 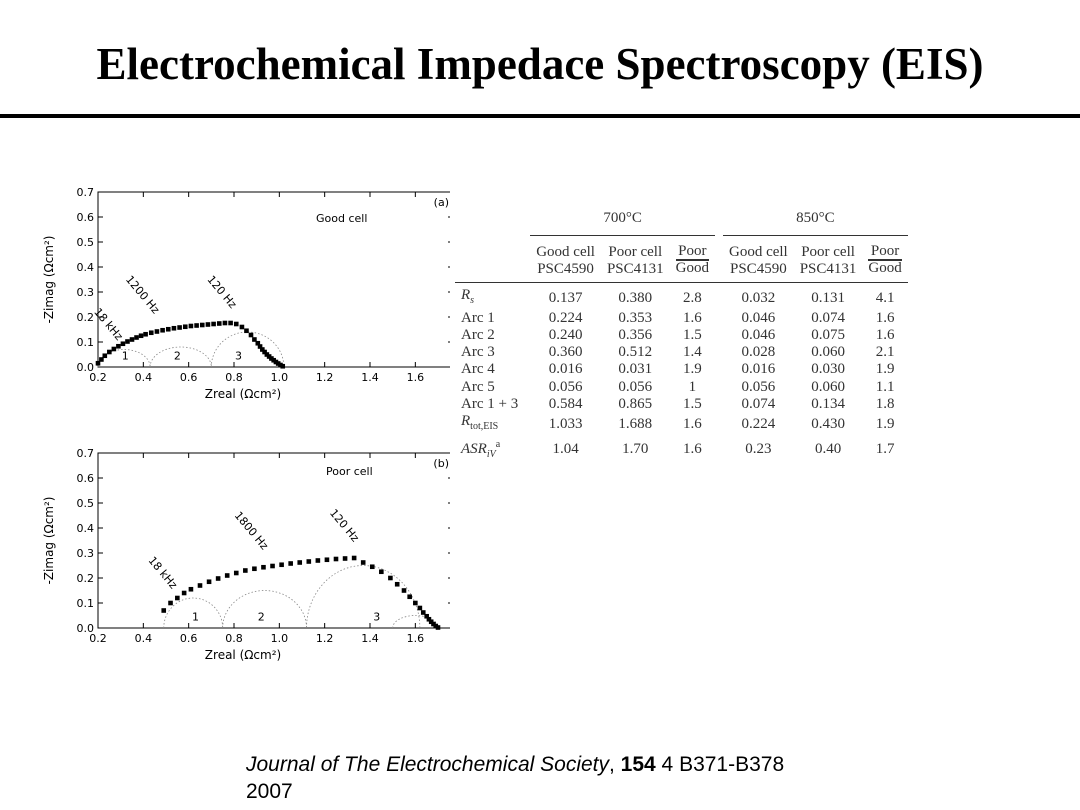 What do you see at coordinates (828, 369) in the screenshot?
I see `table-cell: 0.030` at bounding box center [828, 369].